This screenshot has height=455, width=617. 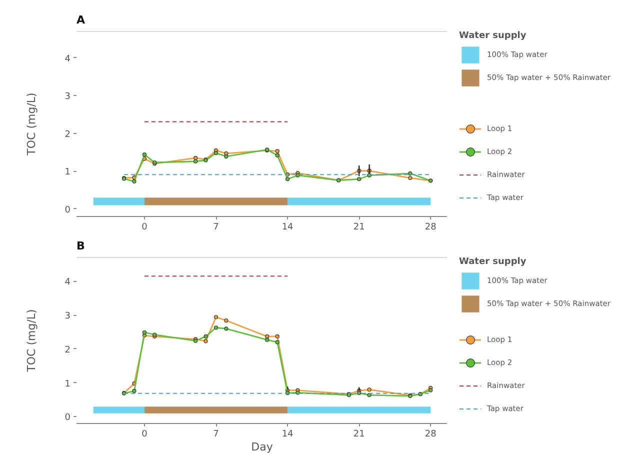 What do you see at coordinates (262, 447) in the screenshot?
I see `x-axis-title: Day` at bounding box center [262, 447].